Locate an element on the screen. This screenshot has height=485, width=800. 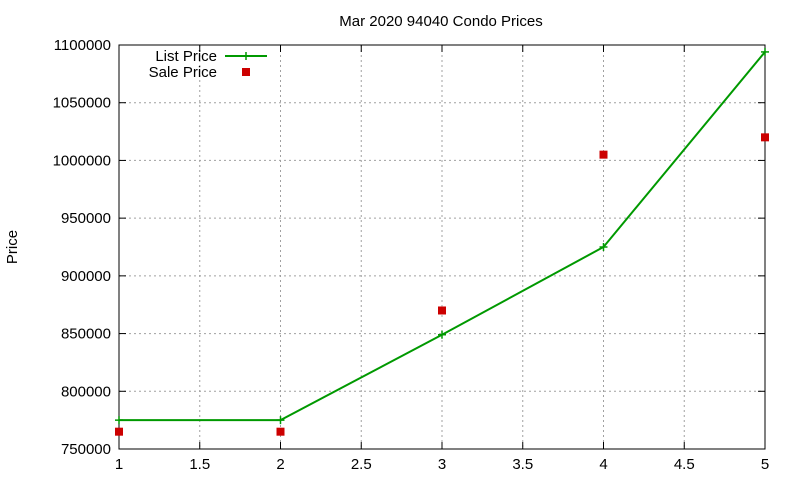
y-tick-label: 1100000 is located at coordinates (82, 45).